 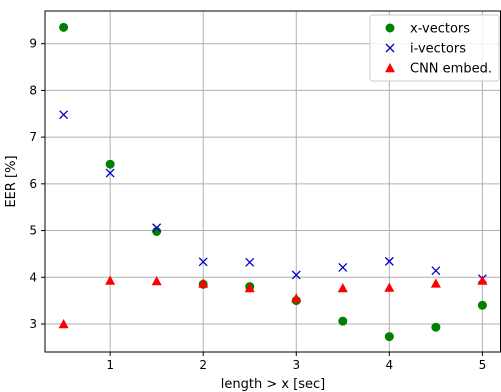 I want to click on y-tick-label: 5, so click(x=33, y=231).